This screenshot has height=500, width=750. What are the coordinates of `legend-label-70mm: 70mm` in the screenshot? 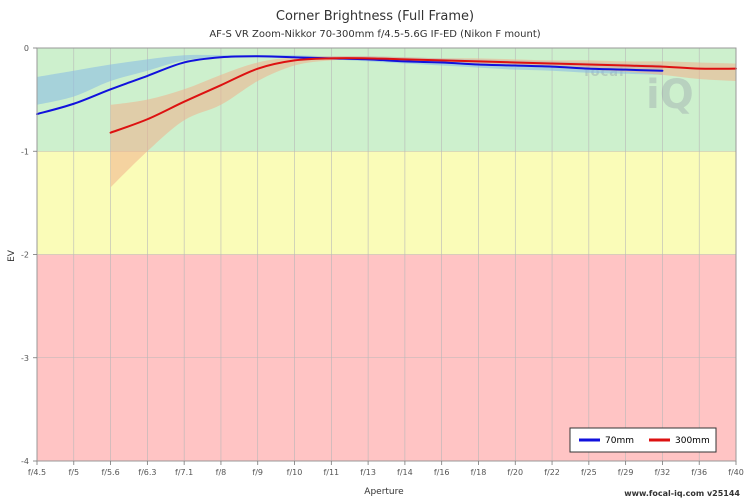 It's located at (619, 441).